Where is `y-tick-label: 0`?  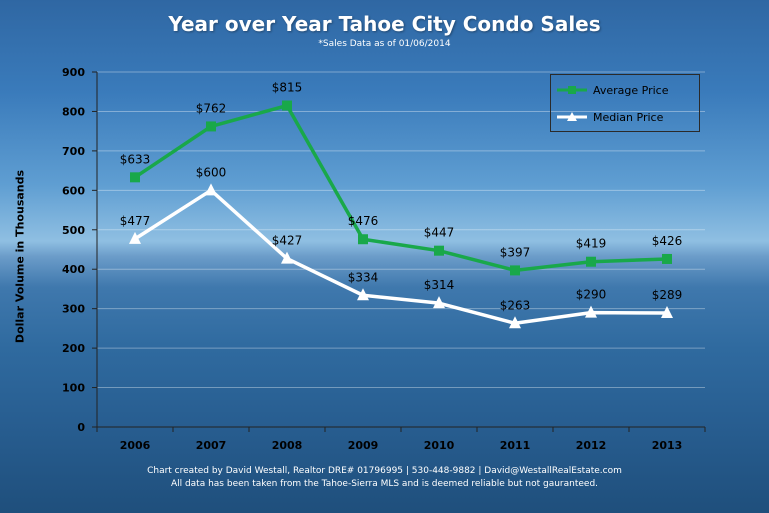
y-tick-label: 0 is located at coordinates (81, 427).